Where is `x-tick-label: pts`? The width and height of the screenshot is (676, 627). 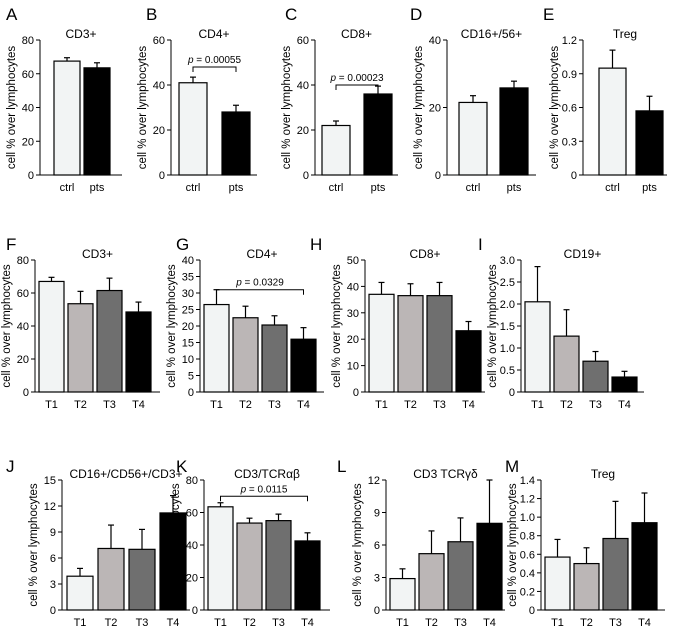
x-tick-label: pts is located at coordinates (236, 188).